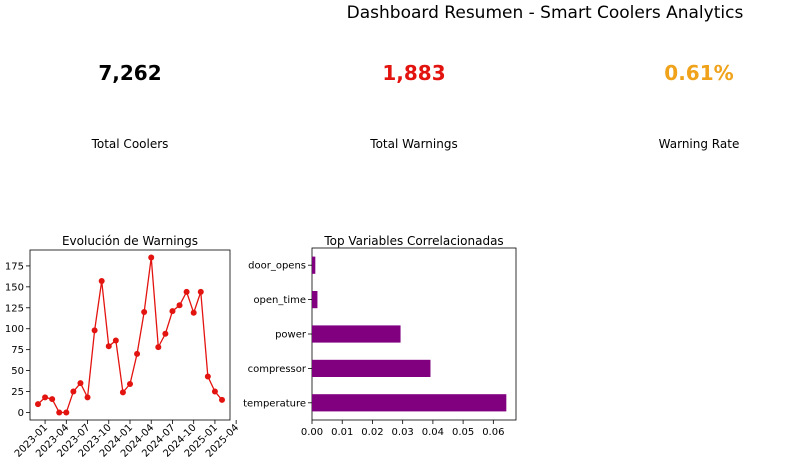 This screenshot has width=806, height=465. I want to click on warnings-series-line, so click(130, 335).